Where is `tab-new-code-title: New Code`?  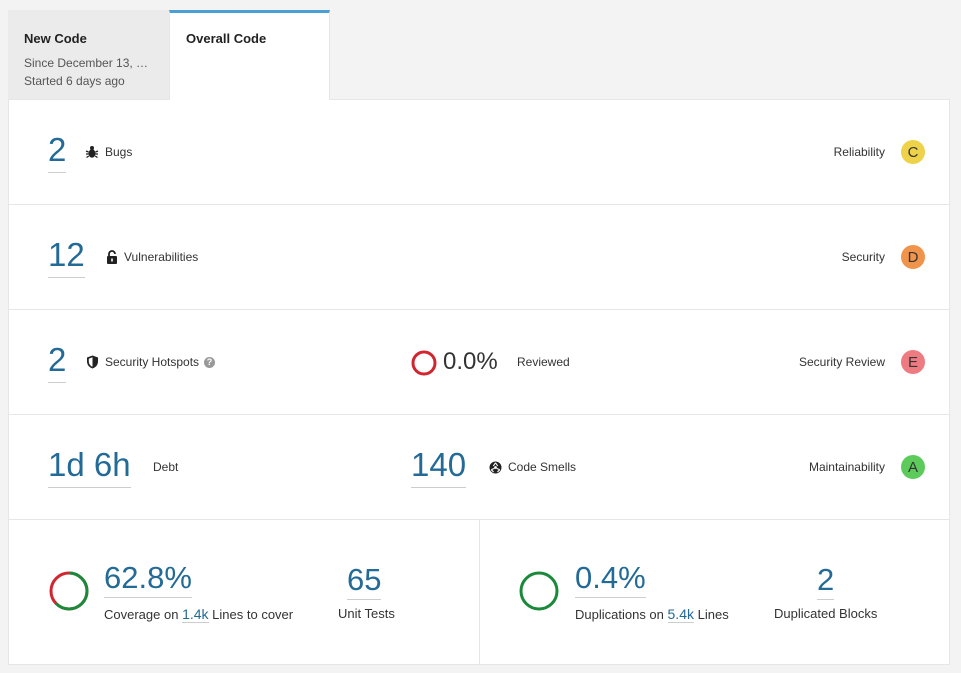 tab-new-code-title: New Code is located at coordinates (55, 38).